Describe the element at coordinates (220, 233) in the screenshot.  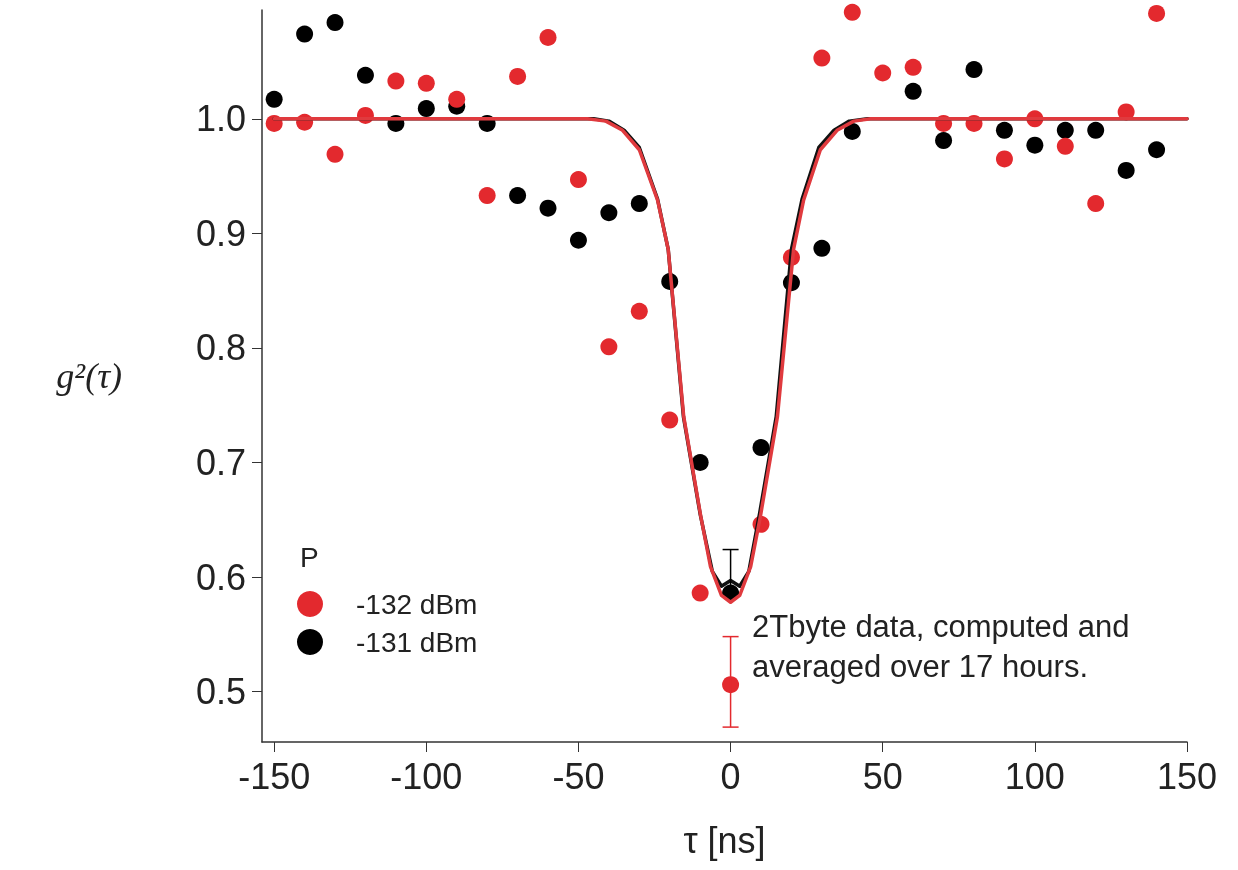
I see `y-tick-label: 0.9` at that location.